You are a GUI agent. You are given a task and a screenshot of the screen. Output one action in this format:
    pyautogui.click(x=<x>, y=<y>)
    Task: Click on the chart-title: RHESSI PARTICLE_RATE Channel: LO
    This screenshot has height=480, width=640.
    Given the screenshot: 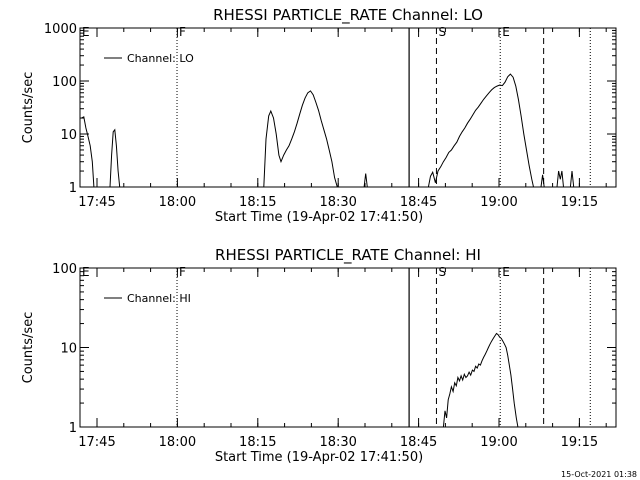 What is the action you would take?
    pyautogui.click(x=348, y=15)
    